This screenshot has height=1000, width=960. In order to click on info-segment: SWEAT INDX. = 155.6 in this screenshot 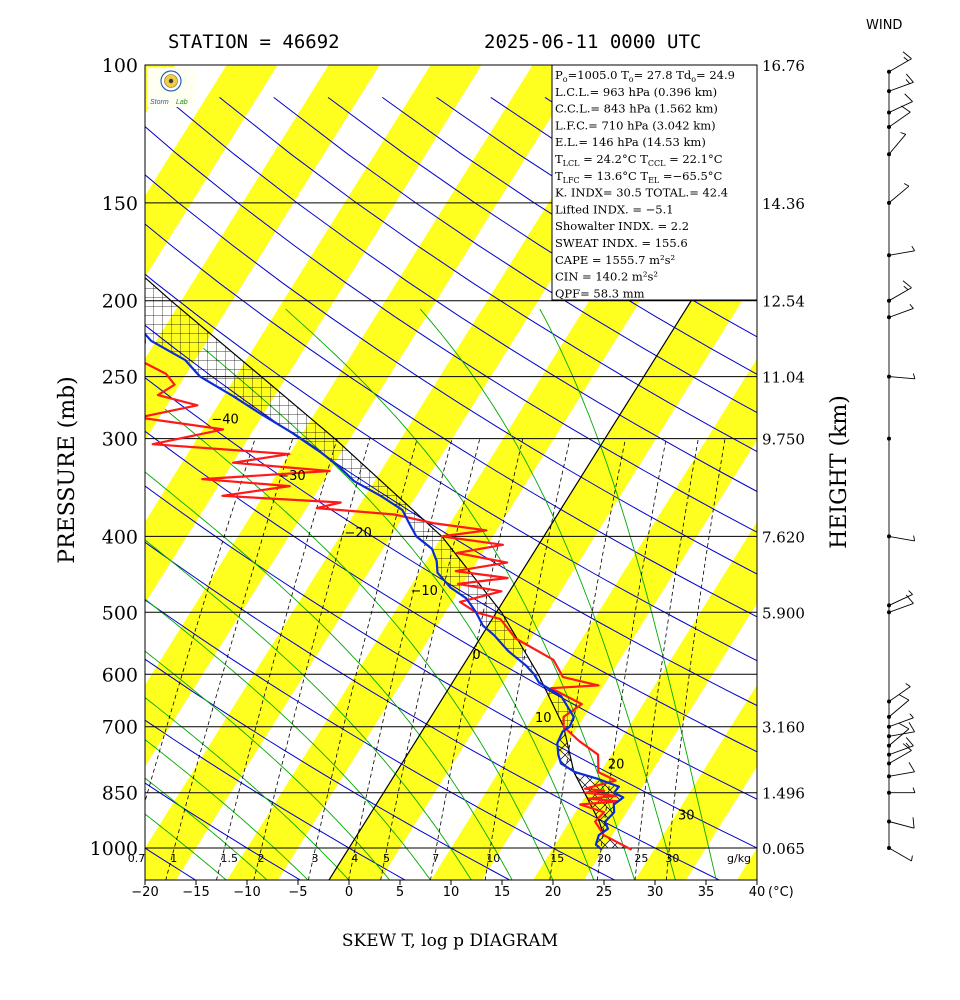, I will do `click(621, 243)`.